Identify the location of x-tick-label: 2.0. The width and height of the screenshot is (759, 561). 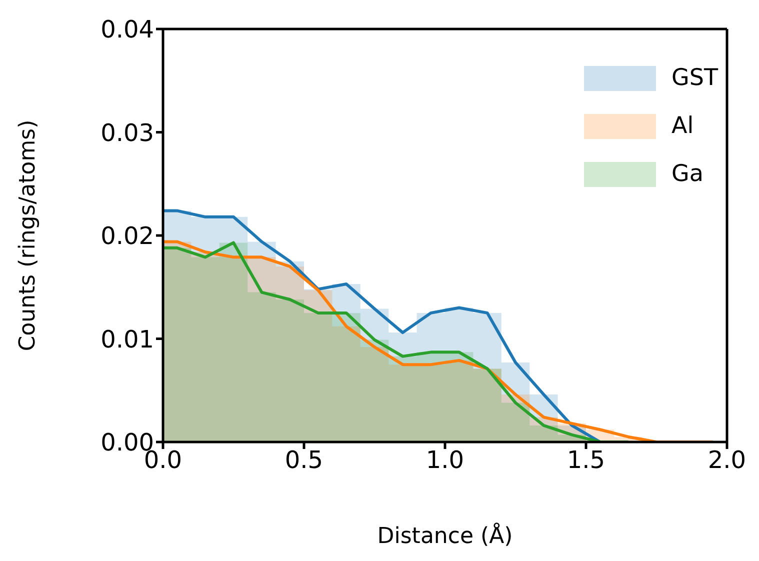
(727, 460).